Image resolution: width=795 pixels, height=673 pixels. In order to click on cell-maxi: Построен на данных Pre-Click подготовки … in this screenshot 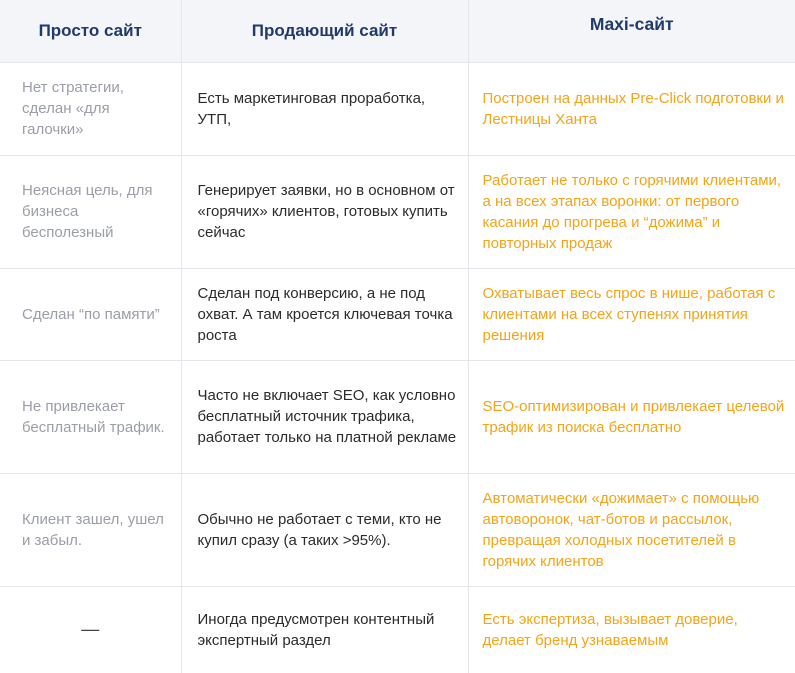, I will do `click(631, 108)`.